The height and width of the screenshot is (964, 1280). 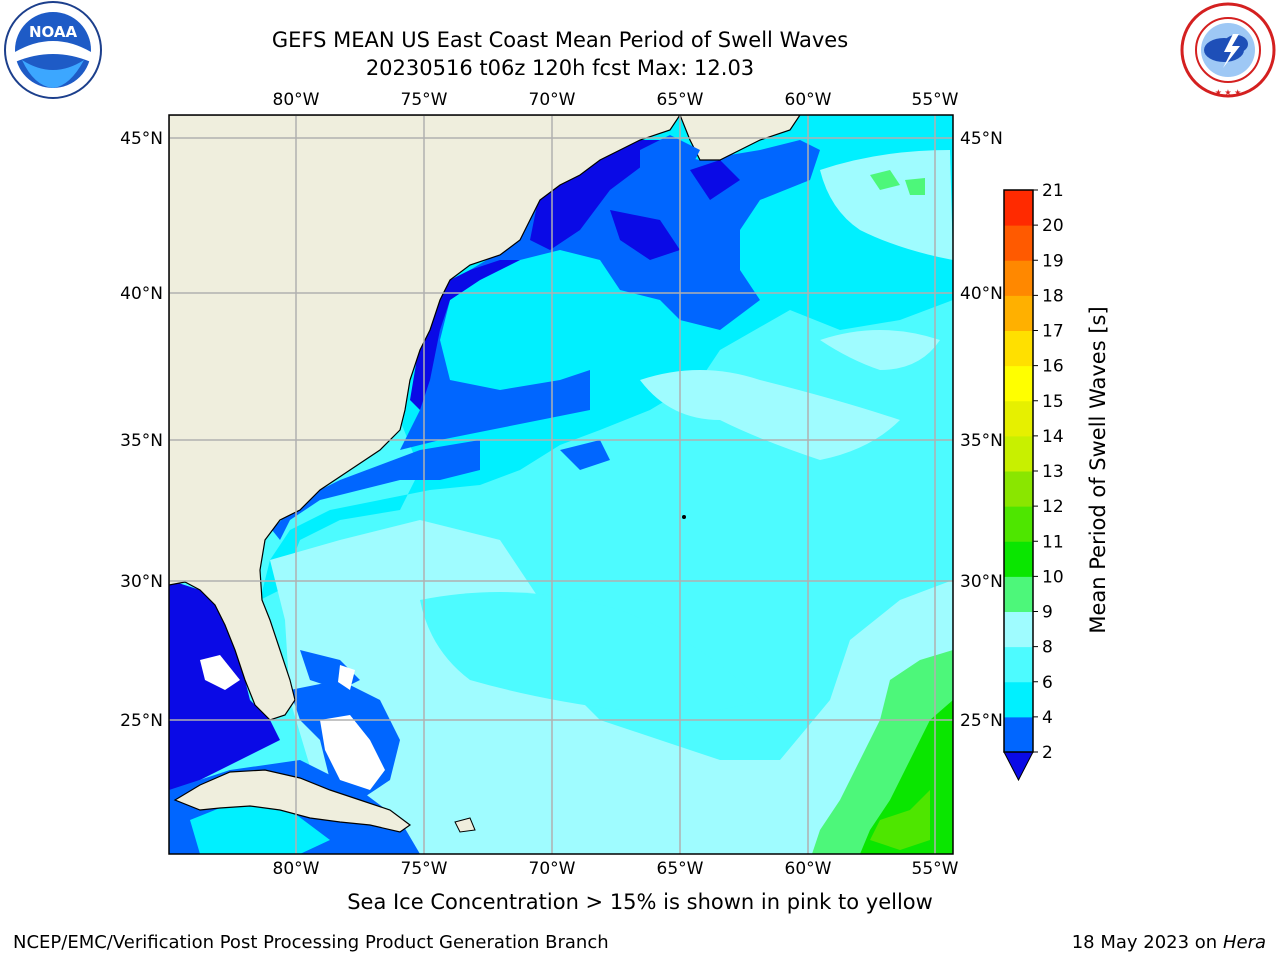 I want to click on colorbar-tick-label: 9, so click(x=1047, y=613).